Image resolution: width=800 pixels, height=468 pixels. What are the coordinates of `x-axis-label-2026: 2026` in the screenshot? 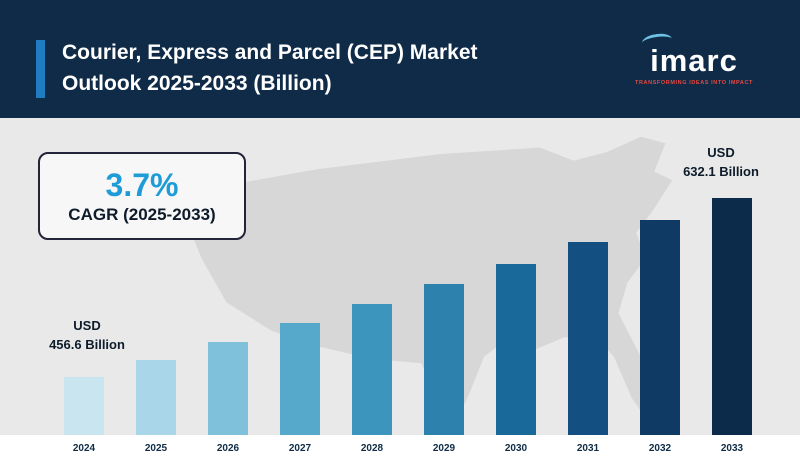 It's located at (228, 448).